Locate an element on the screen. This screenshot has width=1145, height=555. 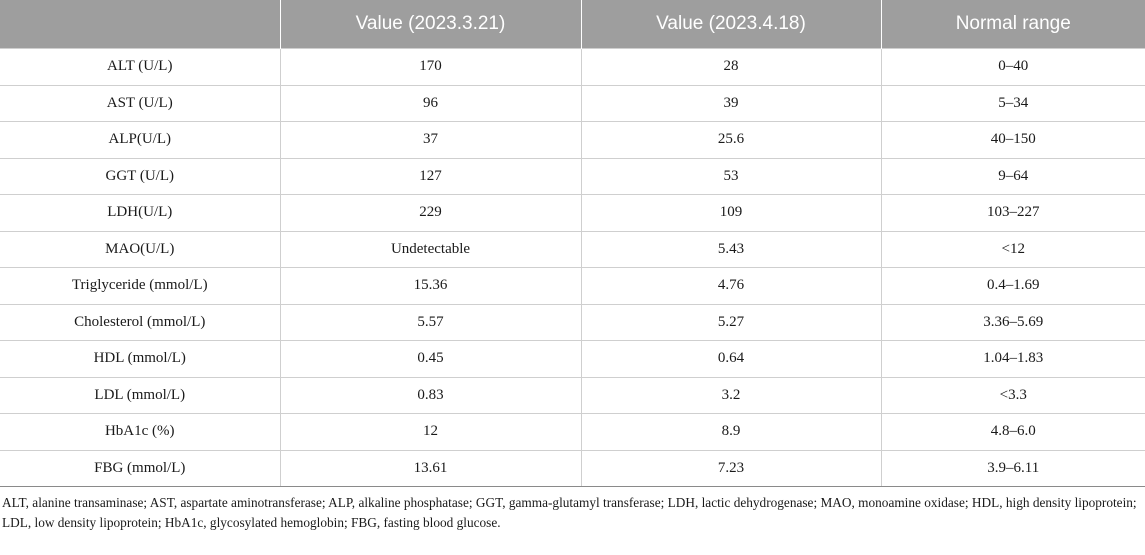
table-row: MAO(U/L) Undetectable 5.43 <12 is located at coordinates (572, 249).